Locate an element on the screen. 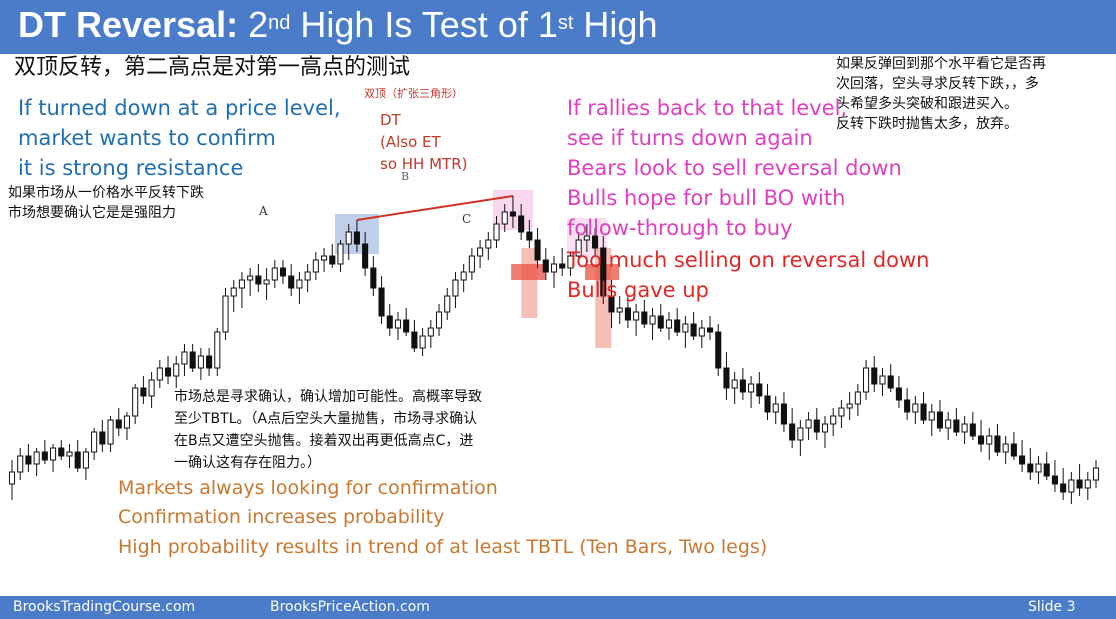 Image resolution: width=1116 pixels, height=619 pixels. top-right-cn-3: 头希望多头突破和跟进买入。 is located at coordinates (927, 104).